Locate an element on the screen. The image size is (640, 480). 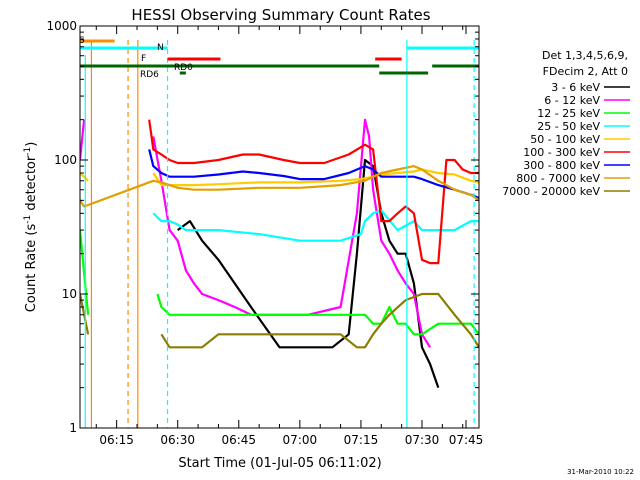
y-tick-label: 100 is located at coordinates (65, 160).